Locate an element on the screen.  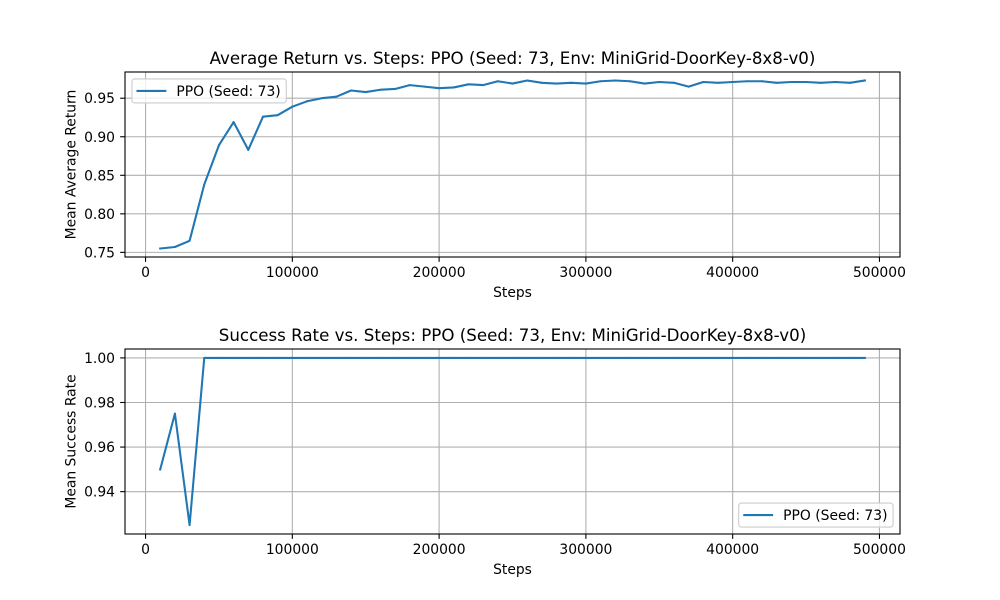
legend-label: PPO (Seed: 73) is located at coordinates (228, 92).